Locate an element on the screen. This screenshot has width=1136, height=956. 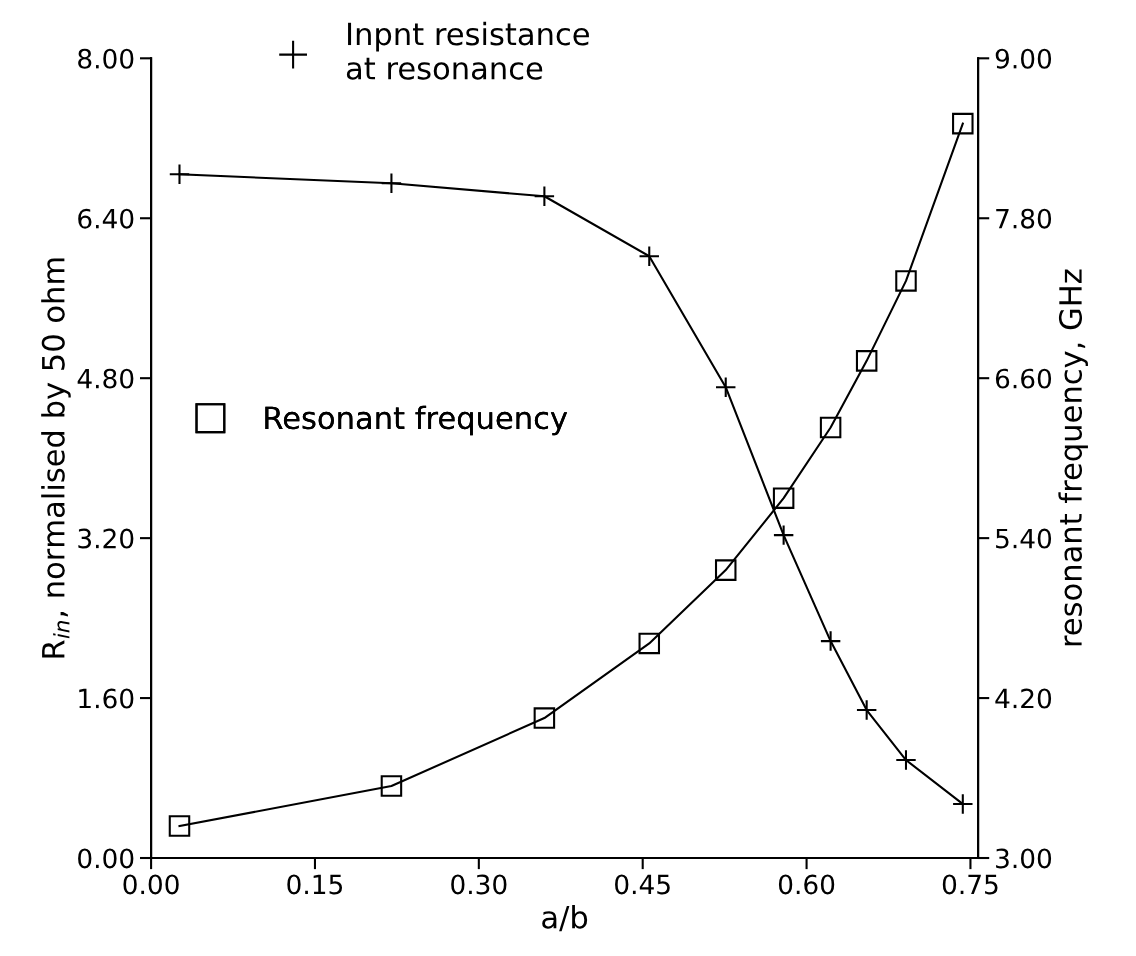
x-tick-label: 0.75 is located at coordinates (970, 884).